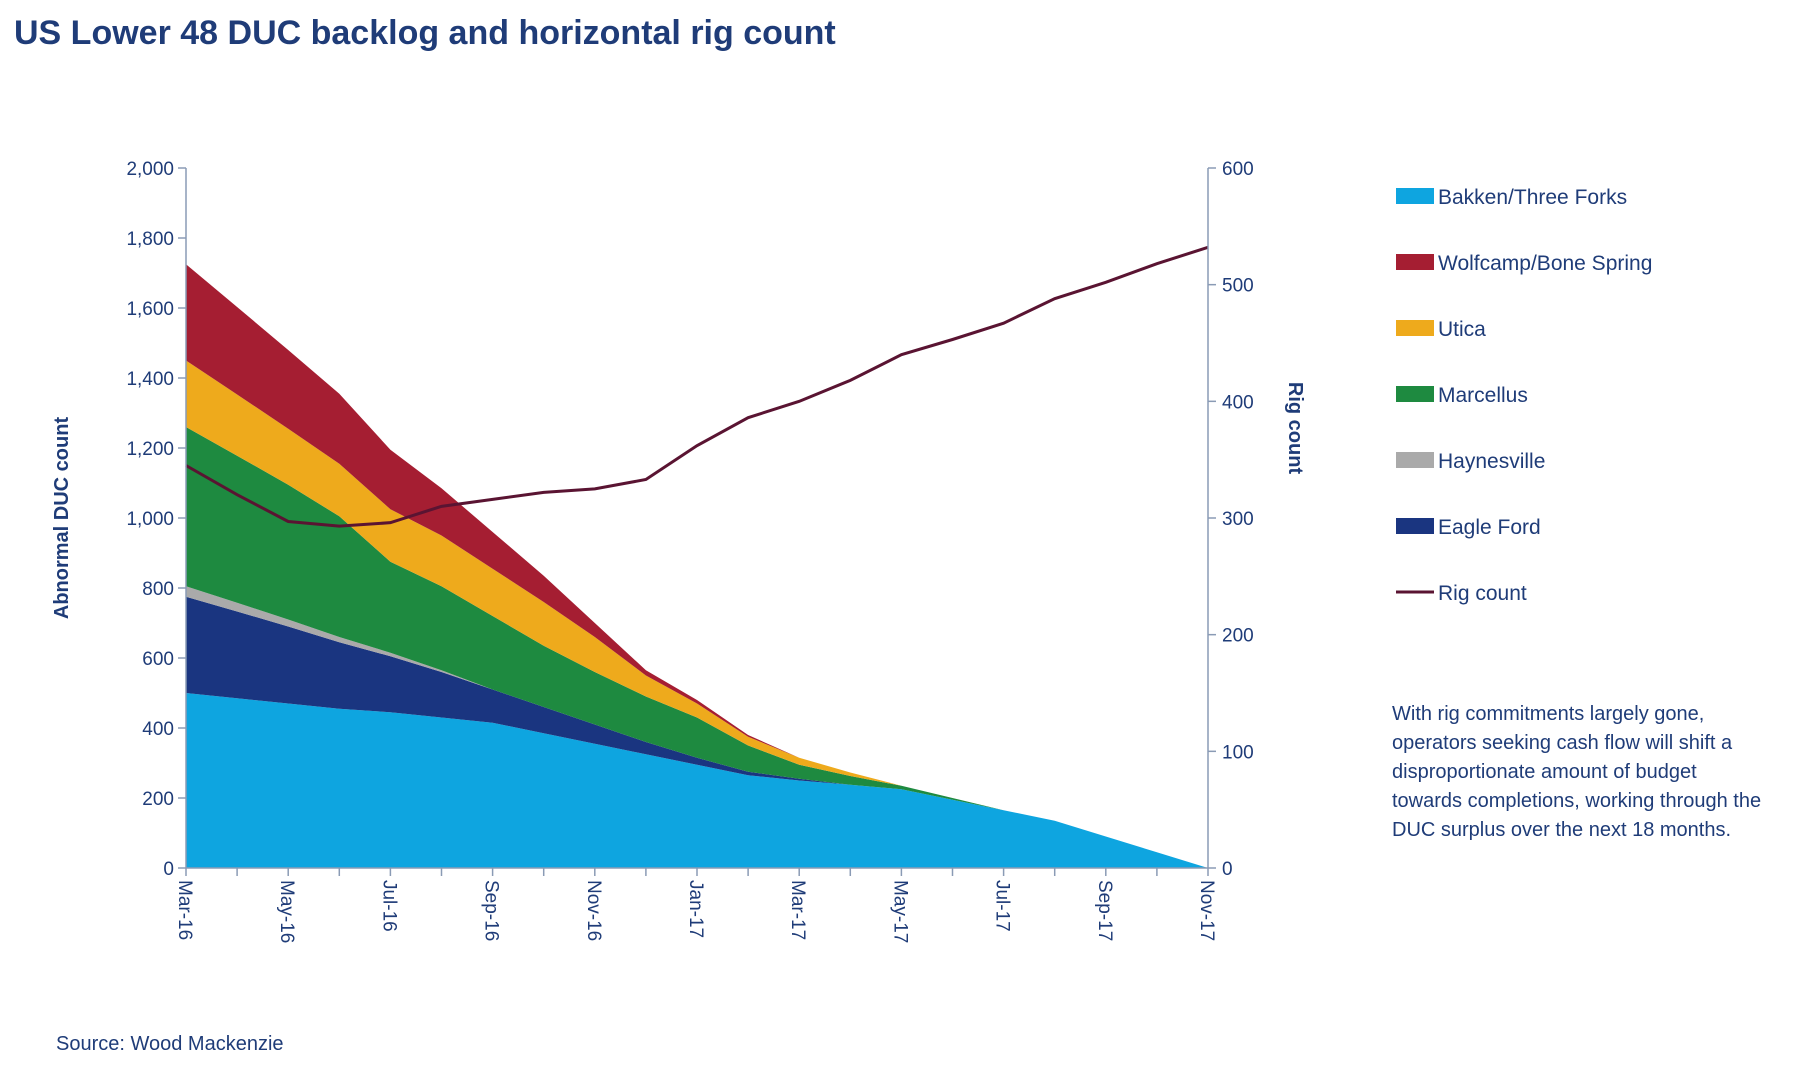  Describe the element at coordinates (1295, 428) in the screenshot. I see `y2-axis-title: Rig count` at that location.